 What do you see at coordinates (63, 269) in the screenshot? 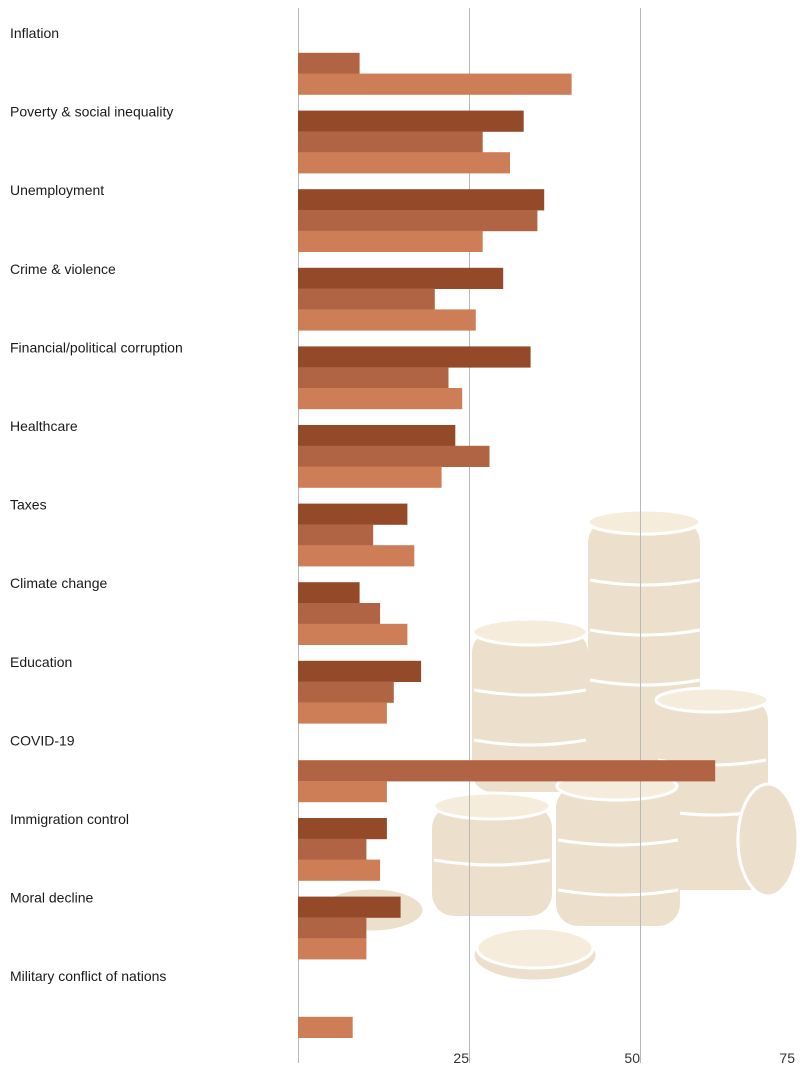
I see `category-label-crime-violence: Crime & violence` at bounding box center [63, 269].